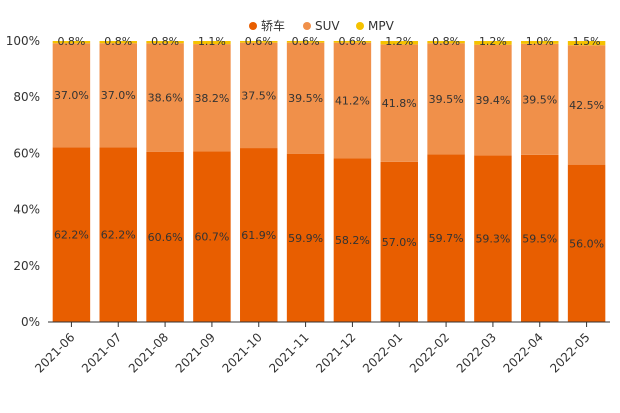 The image size is (620, 413). Describe the element at coordinates (26, 266) in the screenshot. I see `y-tick-label: 20%` at that location.